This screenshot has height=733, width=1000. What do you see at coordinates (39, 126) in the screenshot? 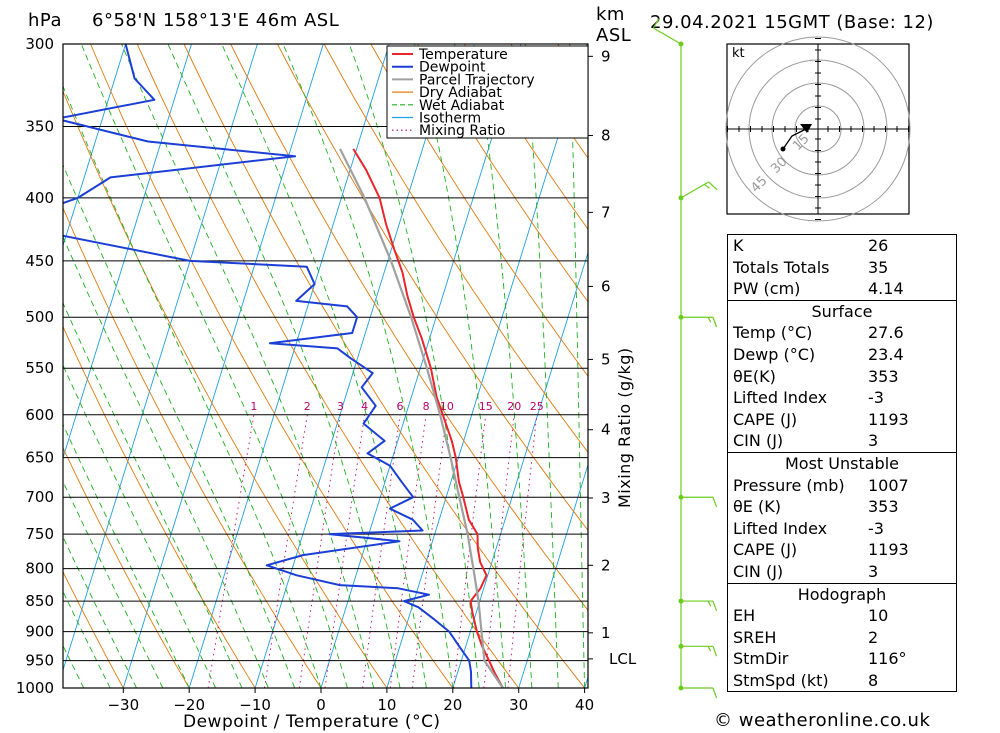
I see `pressure-tick-label: 350` at bounding box center [39, 126].